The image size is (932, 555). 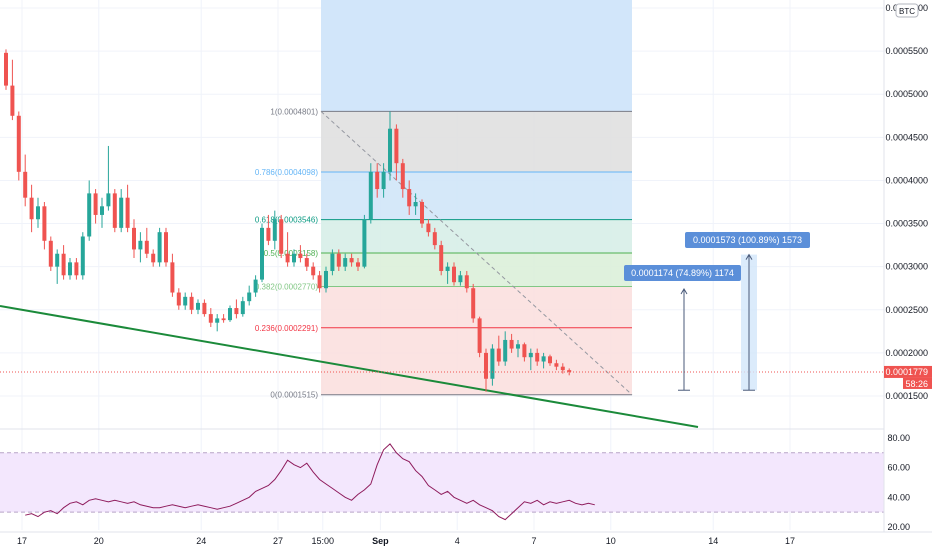 I want to click on projection-label-bg, so click(x=747, y=240).